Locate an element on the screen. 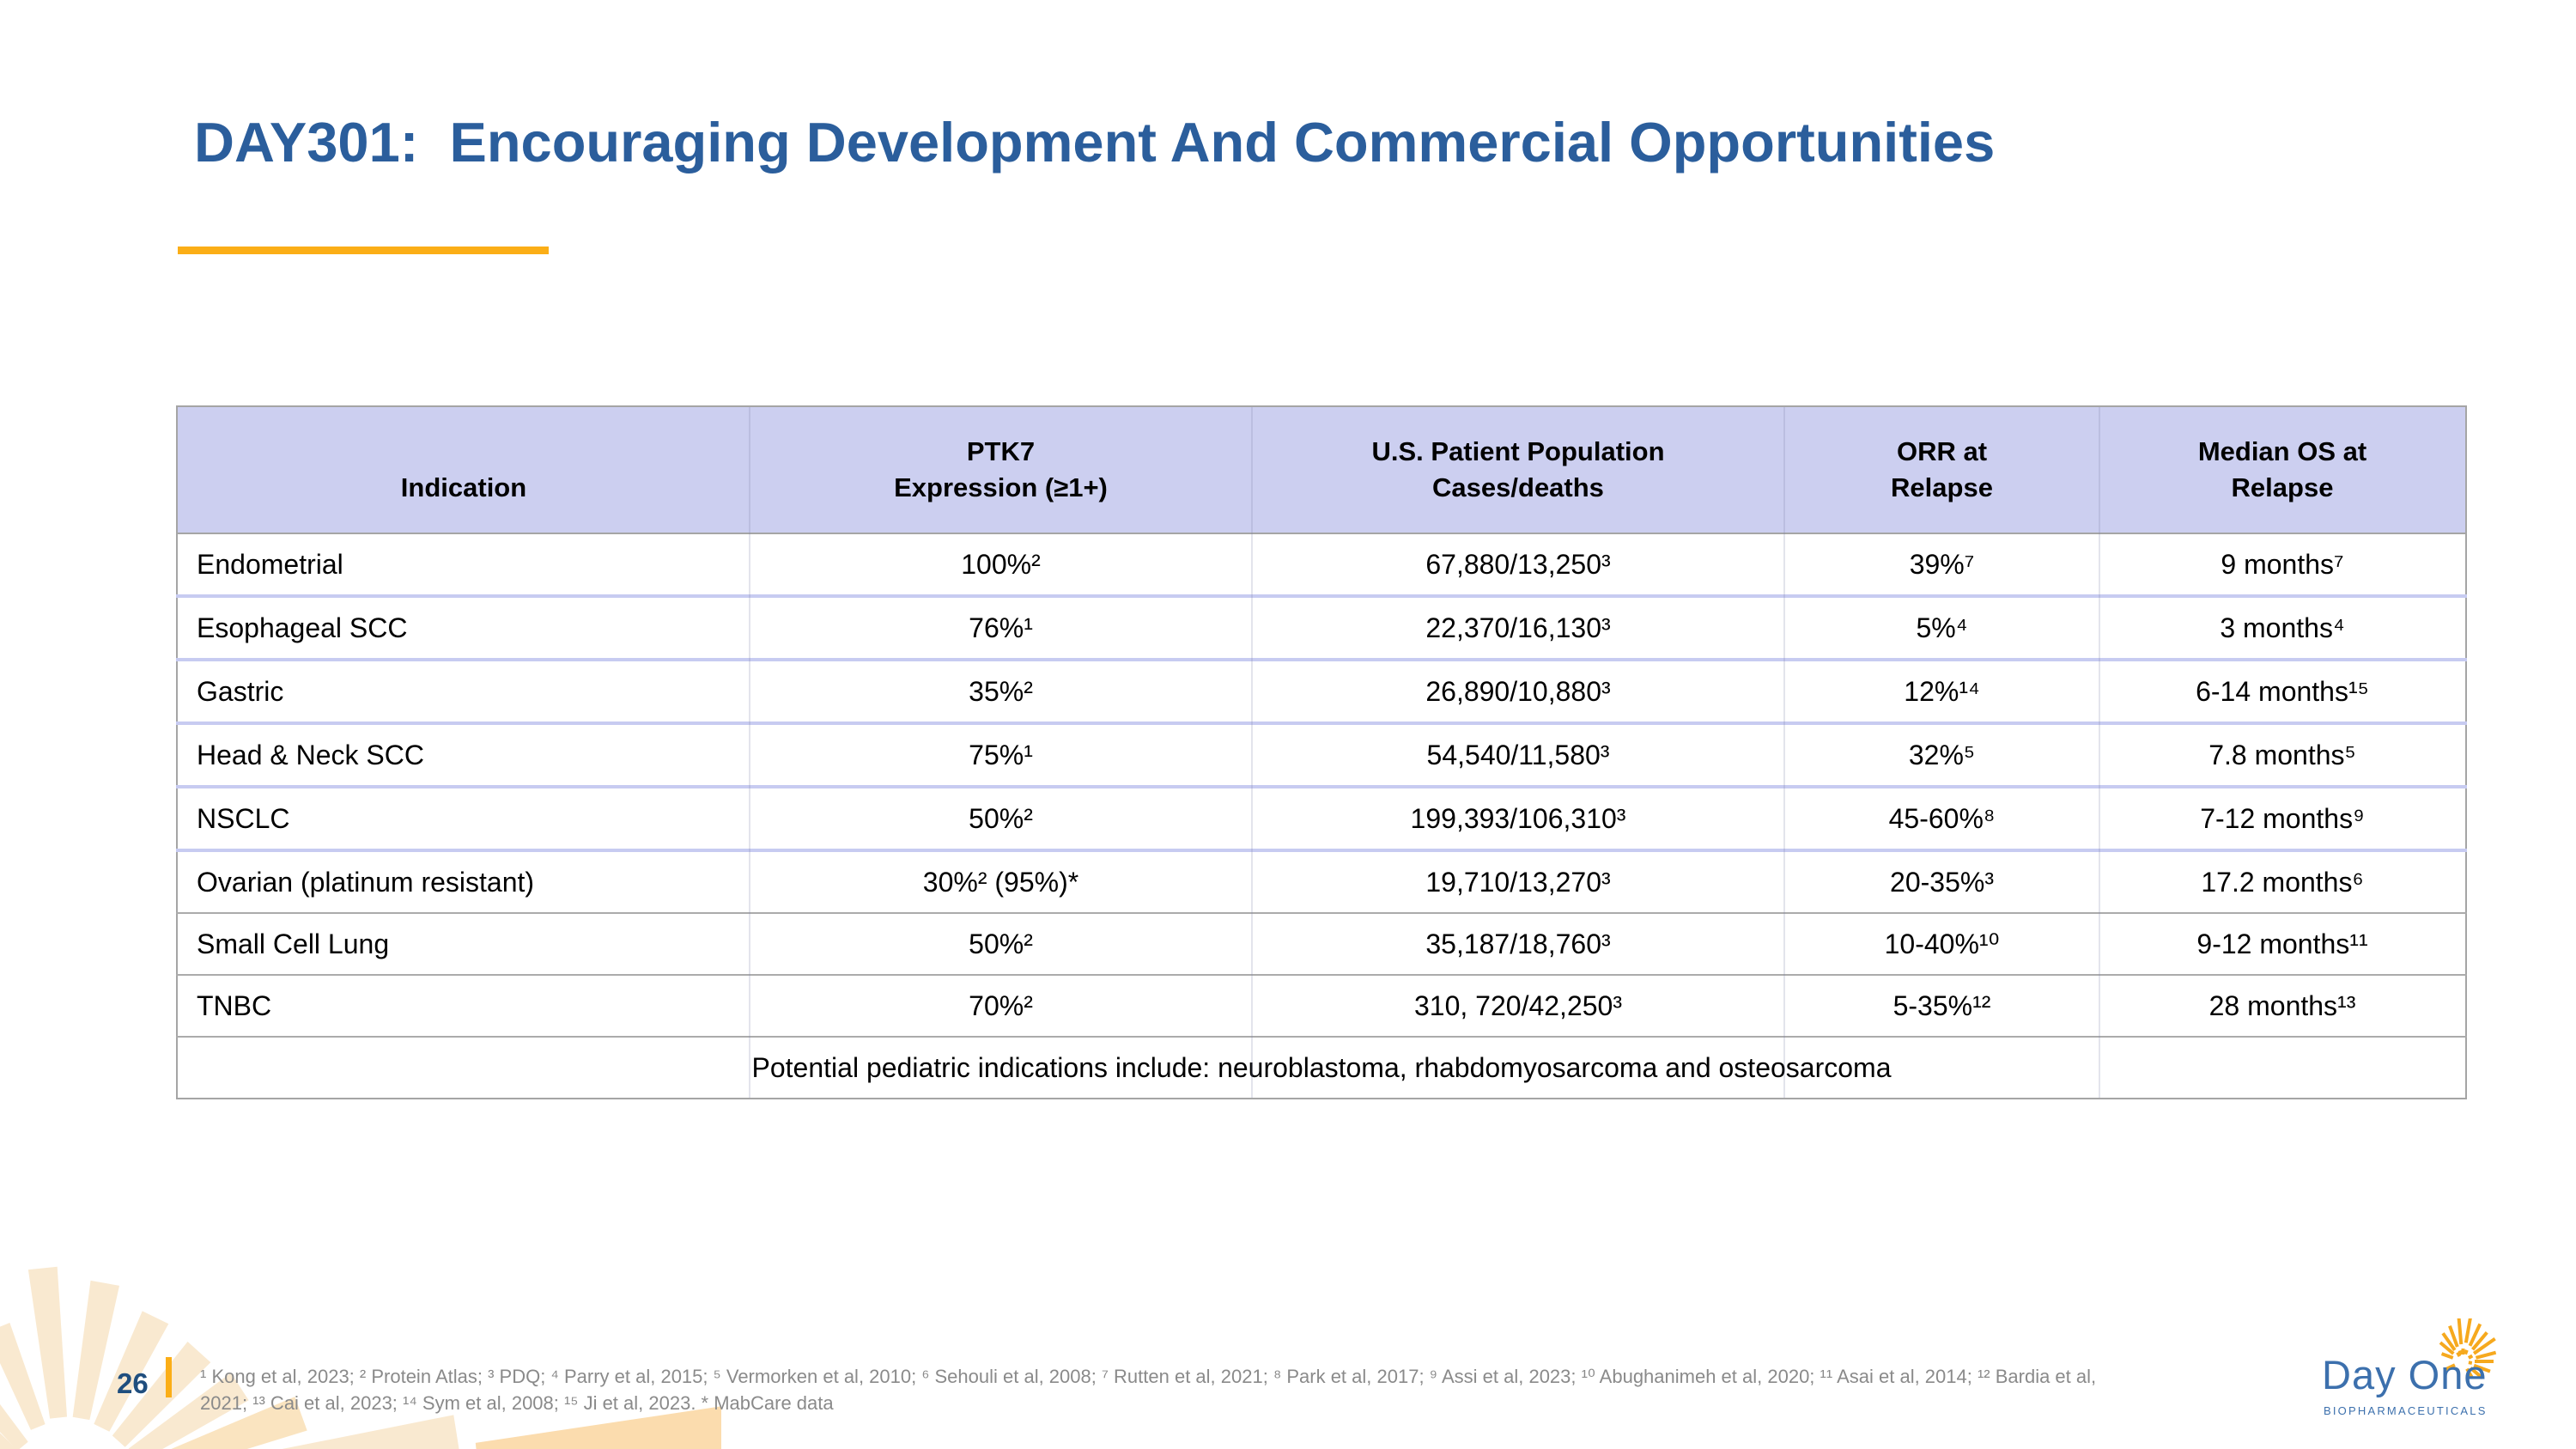 This screenshot has height=1449, width=2576. cell-indication: TNBC is located at coordinates (234, 1005).